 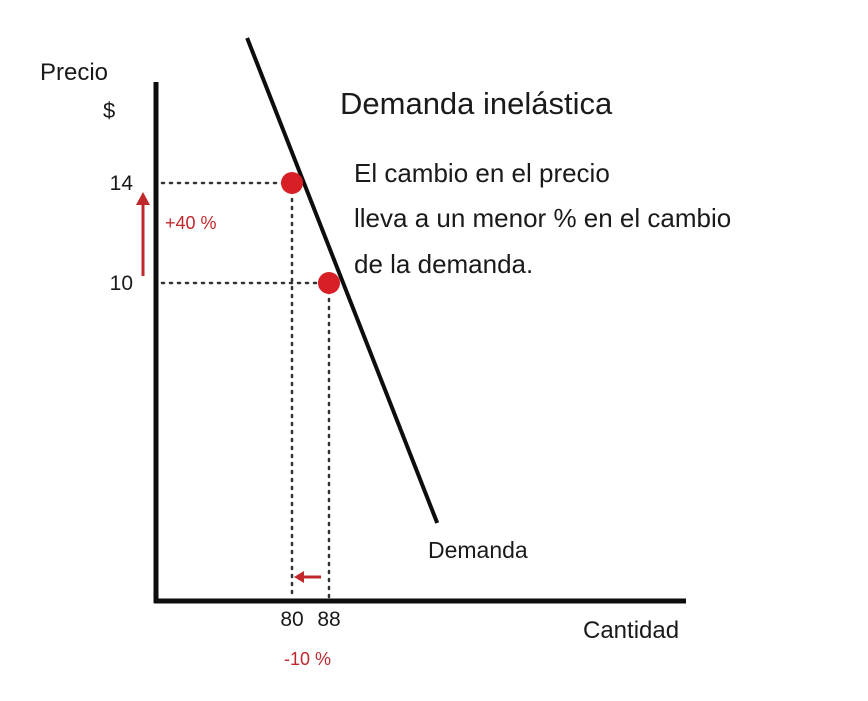 What do you see at coordinates (478, 550) in the screenshot?
I see `series-label-demanda: Demanda` at bounding box center [478, 550].